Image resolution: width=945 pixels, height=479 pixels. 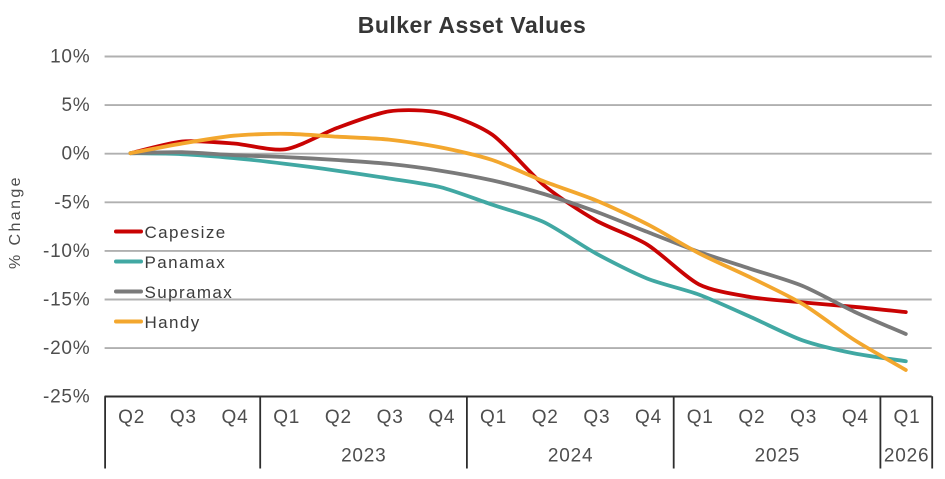 I want to click on svg-text: Panamax, so click(x=186, y=262).